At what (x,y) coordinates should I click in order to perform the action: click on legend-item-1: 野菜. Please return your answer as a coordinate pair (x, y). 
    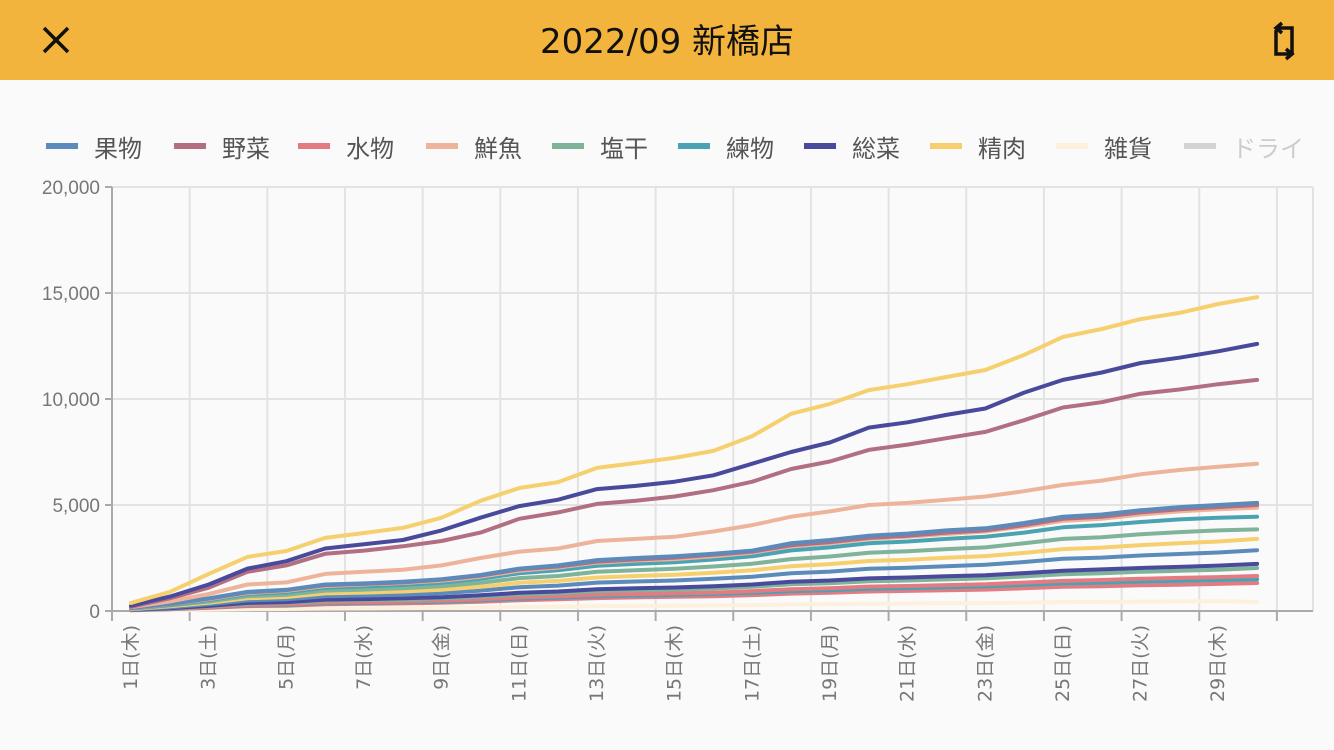
    Looking at the image, I should click on (222, 146).